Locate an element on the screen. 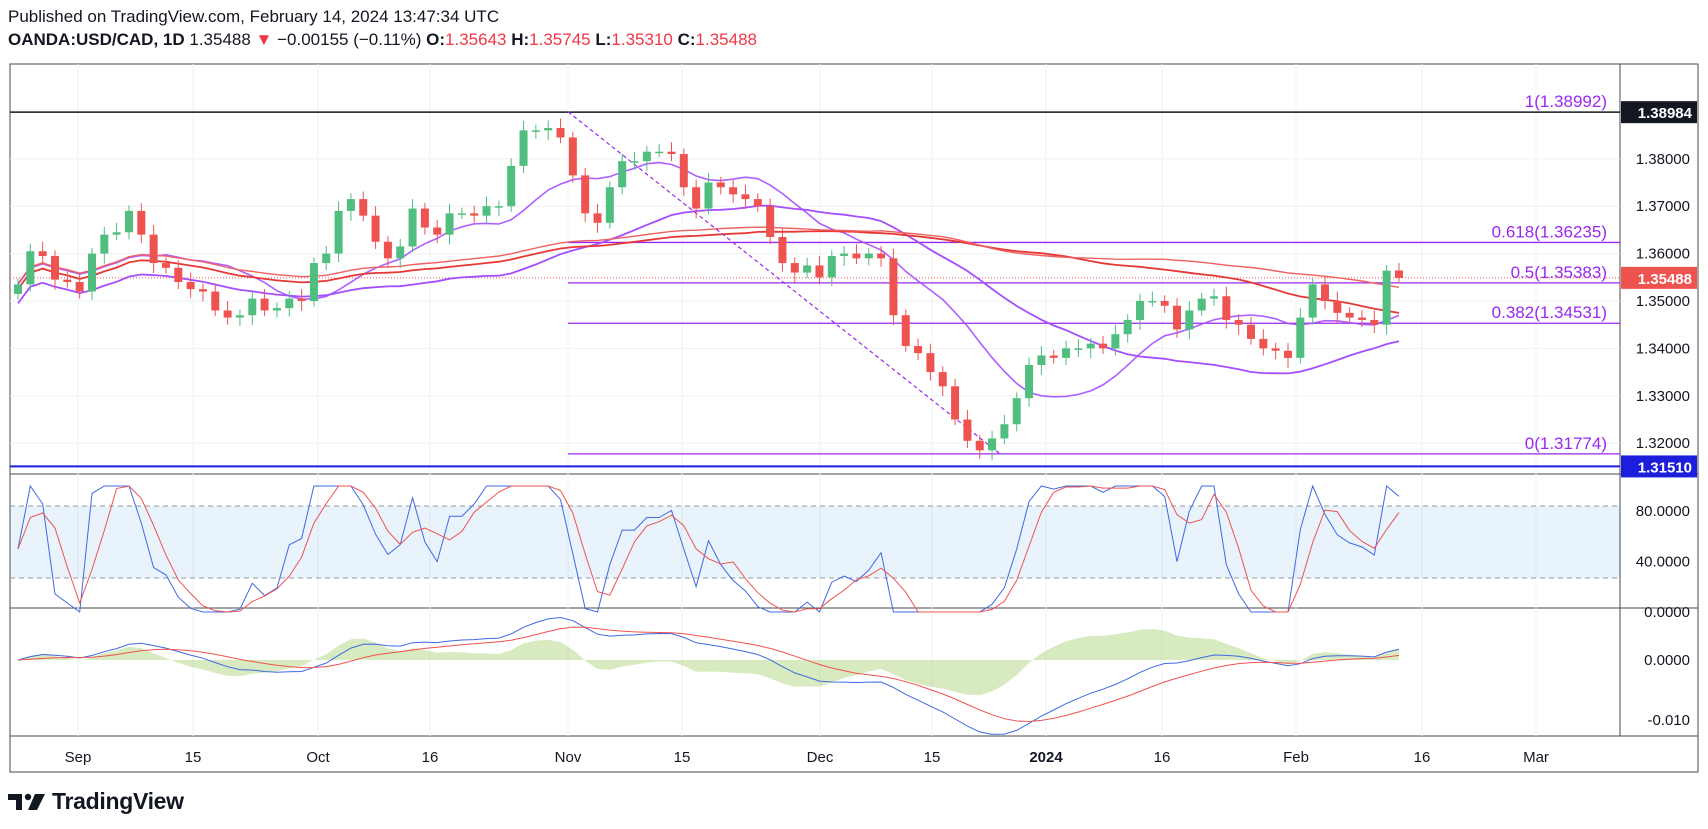  fib-level-label: 1(1.38992) is located at coordinates (1566, 101).